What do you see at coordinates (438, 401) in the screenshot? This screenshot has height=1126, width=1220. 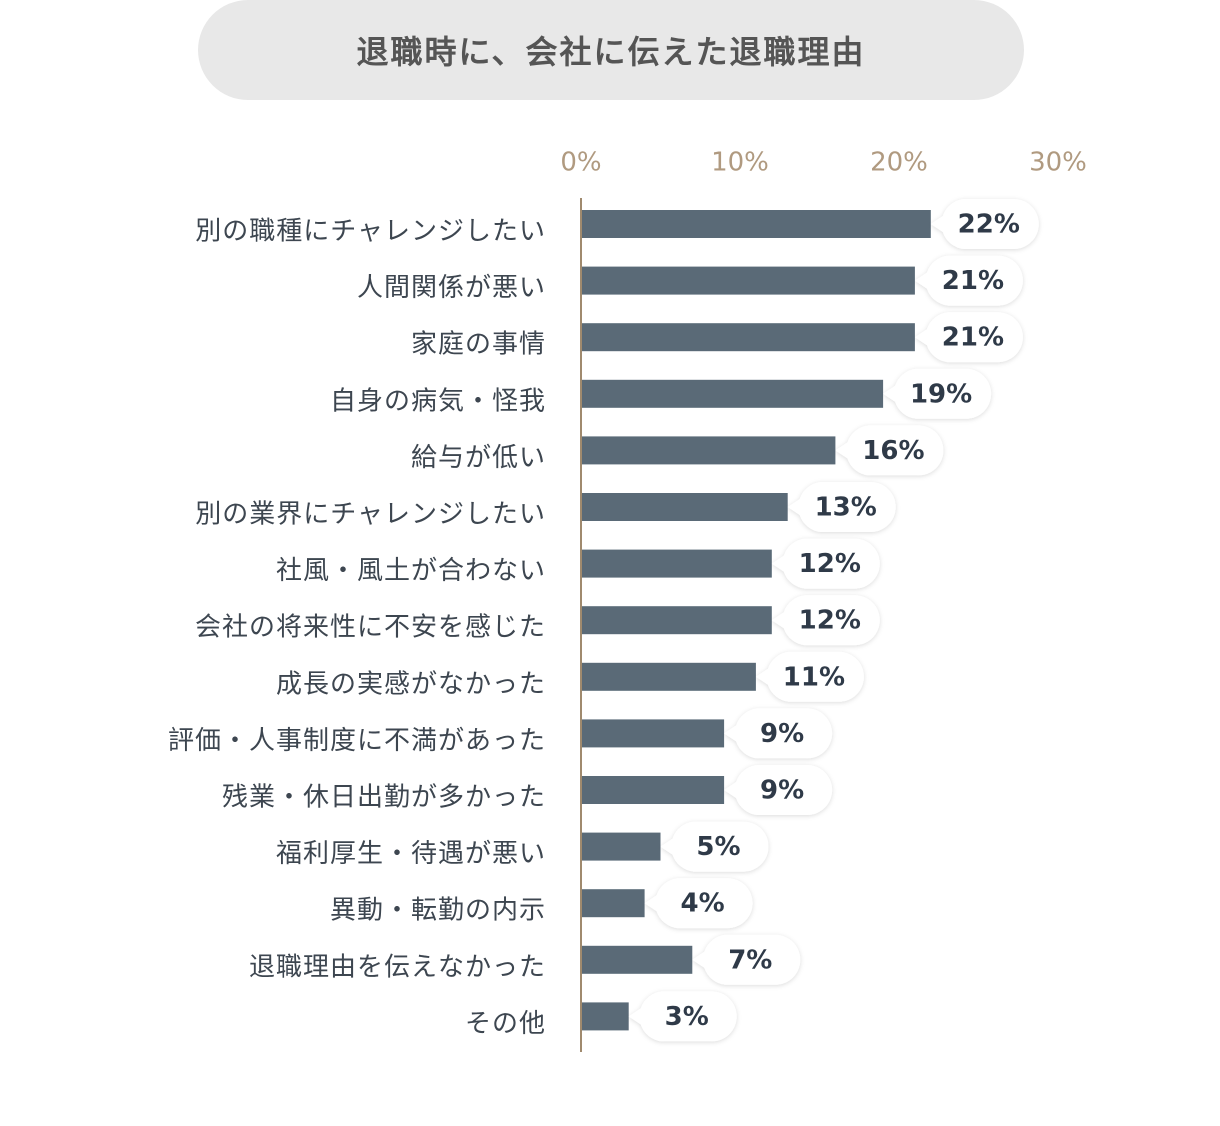 I see `category-label: 自身の病気・怪我` at bounding box center [438, 401].